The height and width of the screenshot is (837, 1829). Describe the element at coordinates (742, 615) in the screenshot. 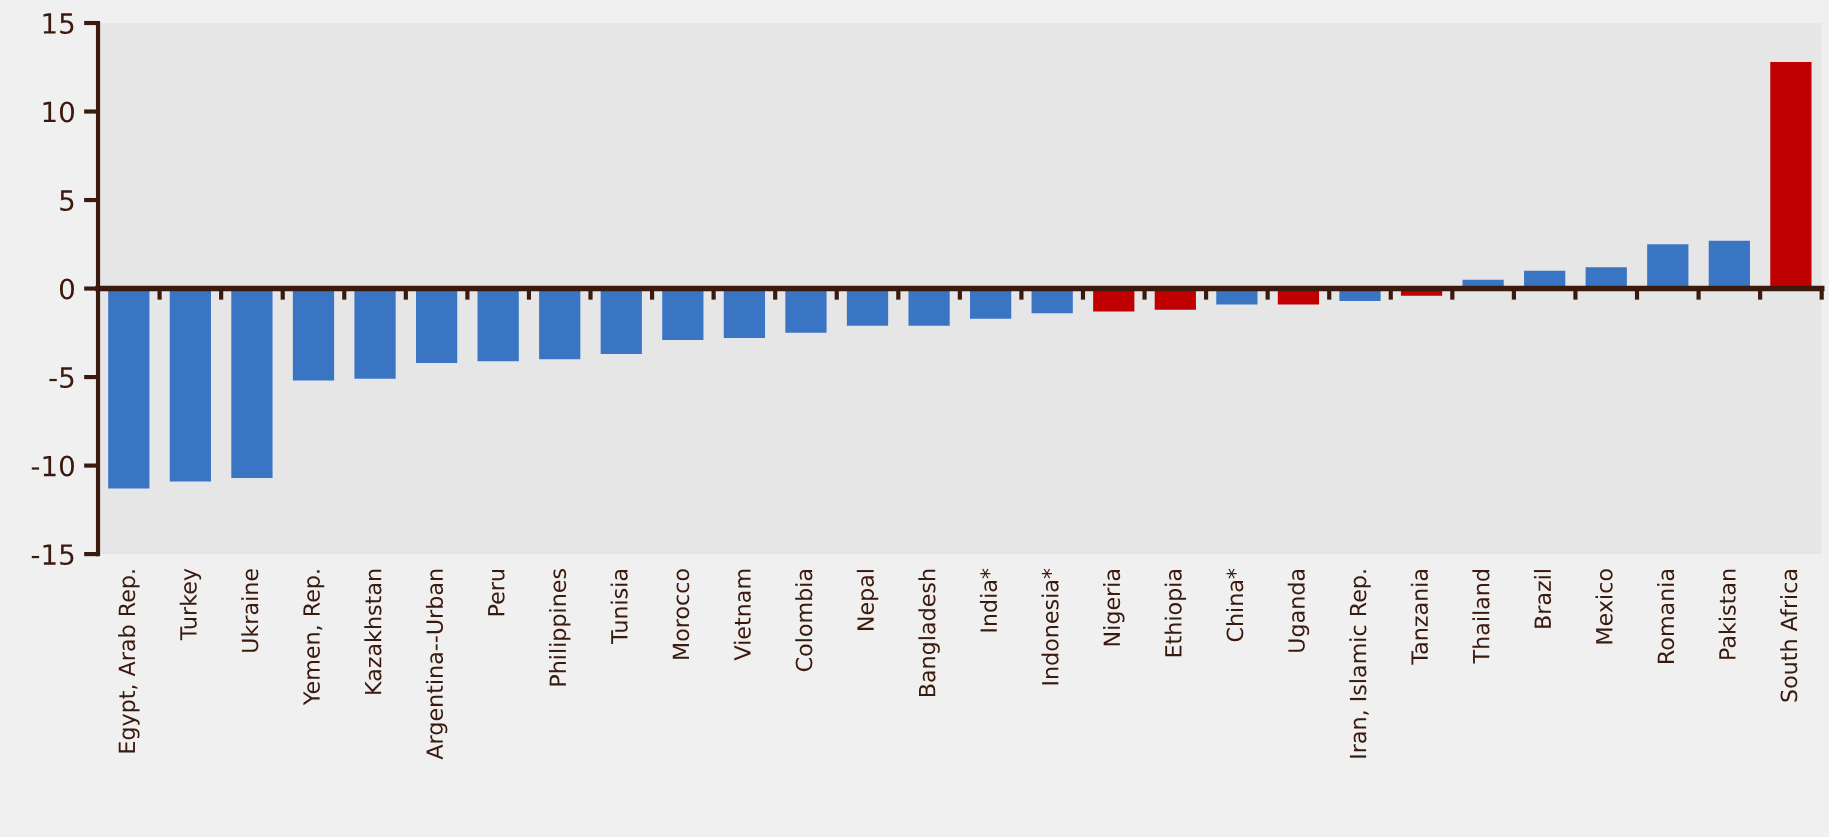

I see `x-tick-label: Vietnam` at that location.